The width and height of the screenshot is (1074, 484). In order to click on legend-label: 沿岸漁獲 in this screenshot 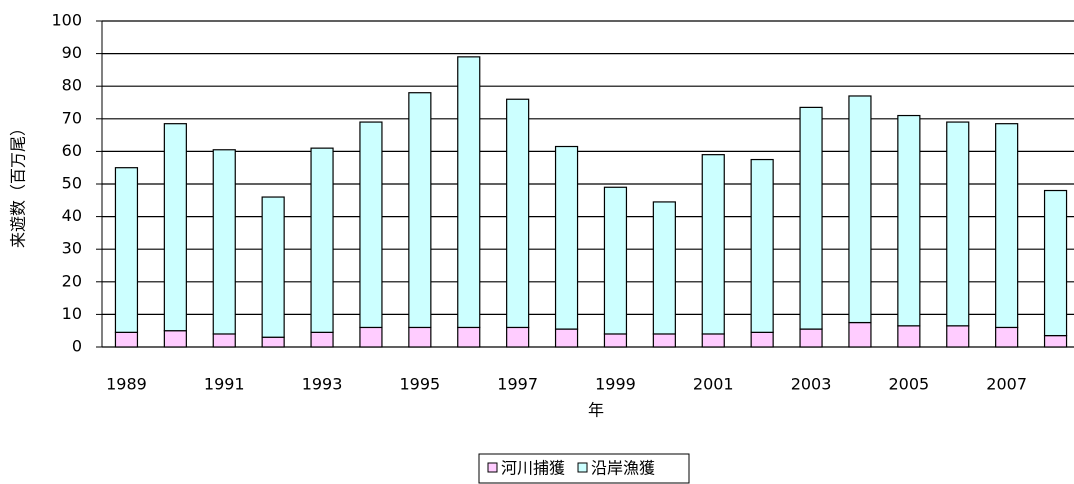, I will do `click(623, 468)`.